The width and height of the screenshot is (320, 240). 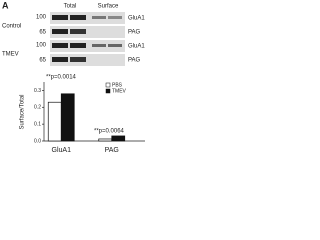 What do you see at coordinates (109, 132) in the screenshot?
I see `annotation: **p=0.0064` at bounding box center [109, 132].